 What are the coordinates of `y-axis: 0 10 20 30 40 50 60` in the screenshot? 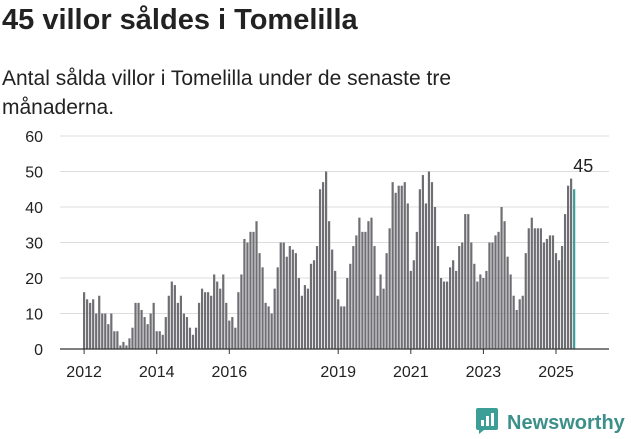 It's located at (34, 244).